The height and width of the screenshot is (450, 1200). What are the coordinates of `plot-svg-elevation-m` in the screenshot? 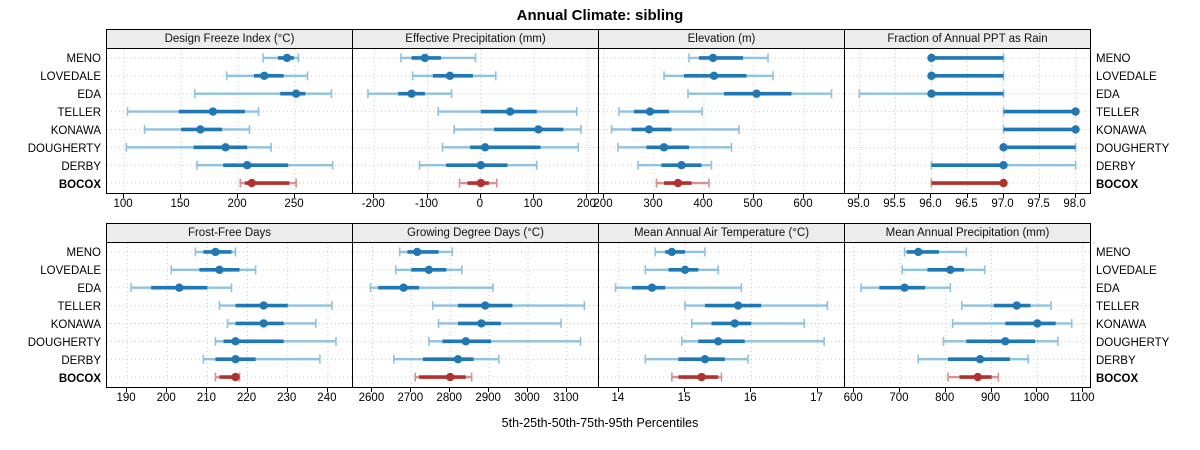 It's located at (721, 120).